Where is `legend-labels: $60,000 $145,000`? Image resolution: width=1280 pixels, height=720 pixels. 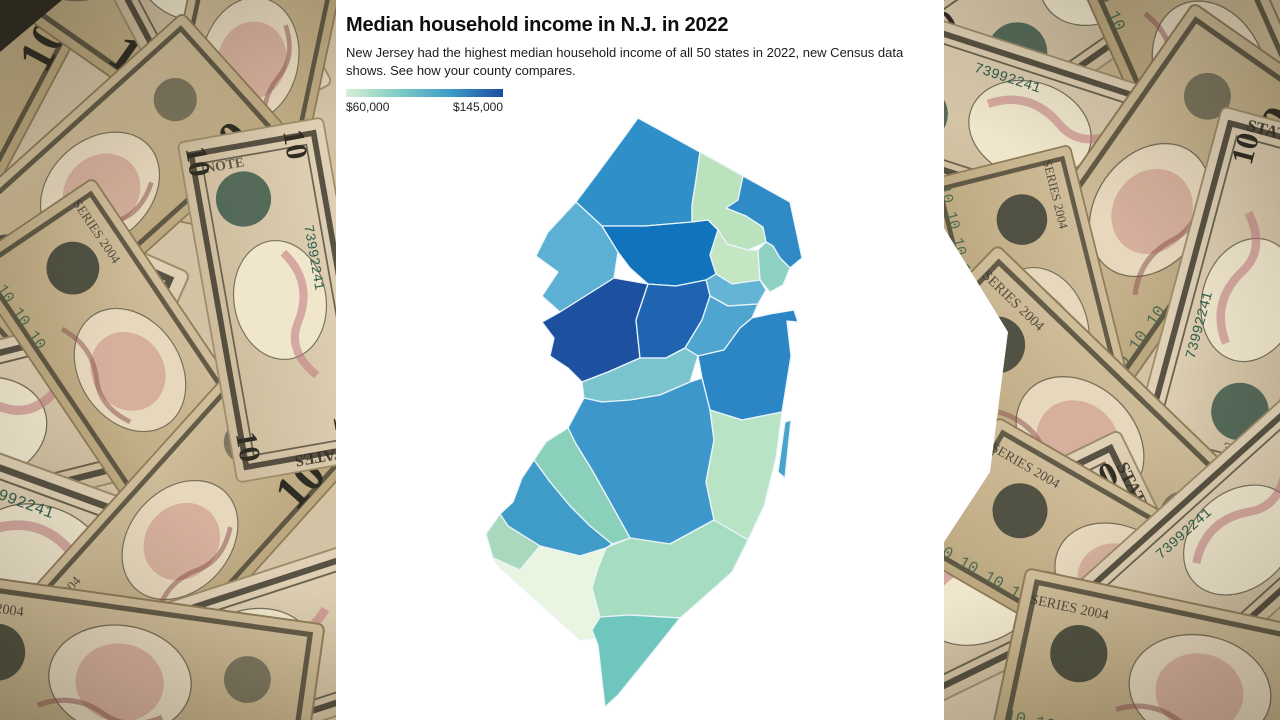 legend-labels: $60,000 $145,000 is located at coordinates (424, 107).